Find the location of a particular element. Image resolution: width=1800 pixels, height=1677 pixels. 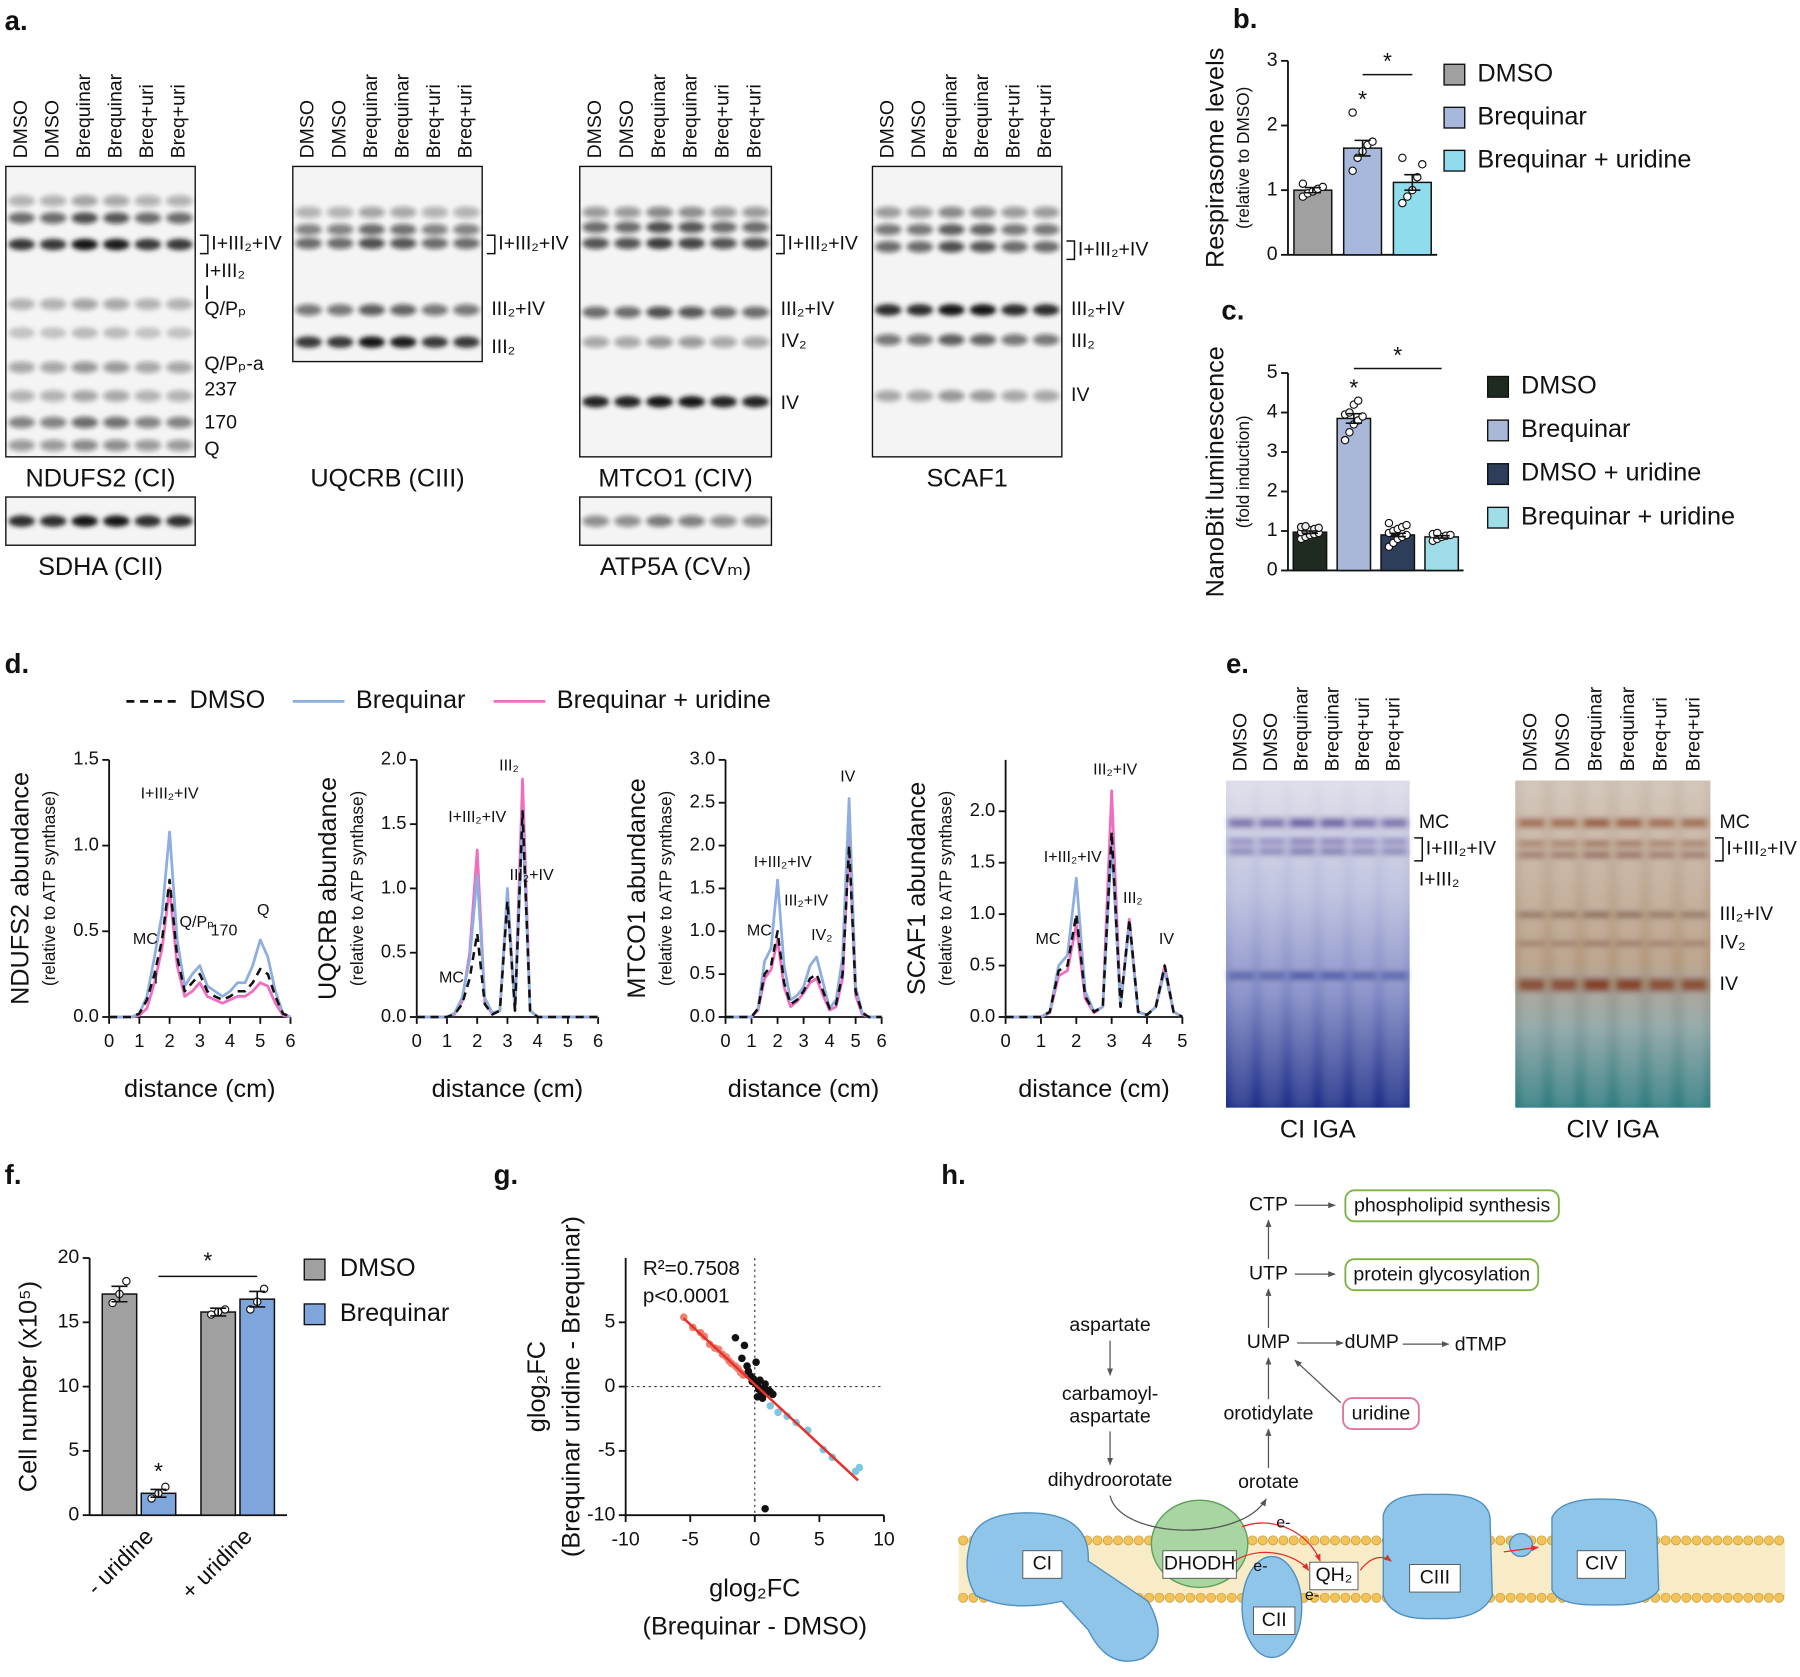

blot-title: MTCO1 (CIV) is located at coordinates (675, 478).